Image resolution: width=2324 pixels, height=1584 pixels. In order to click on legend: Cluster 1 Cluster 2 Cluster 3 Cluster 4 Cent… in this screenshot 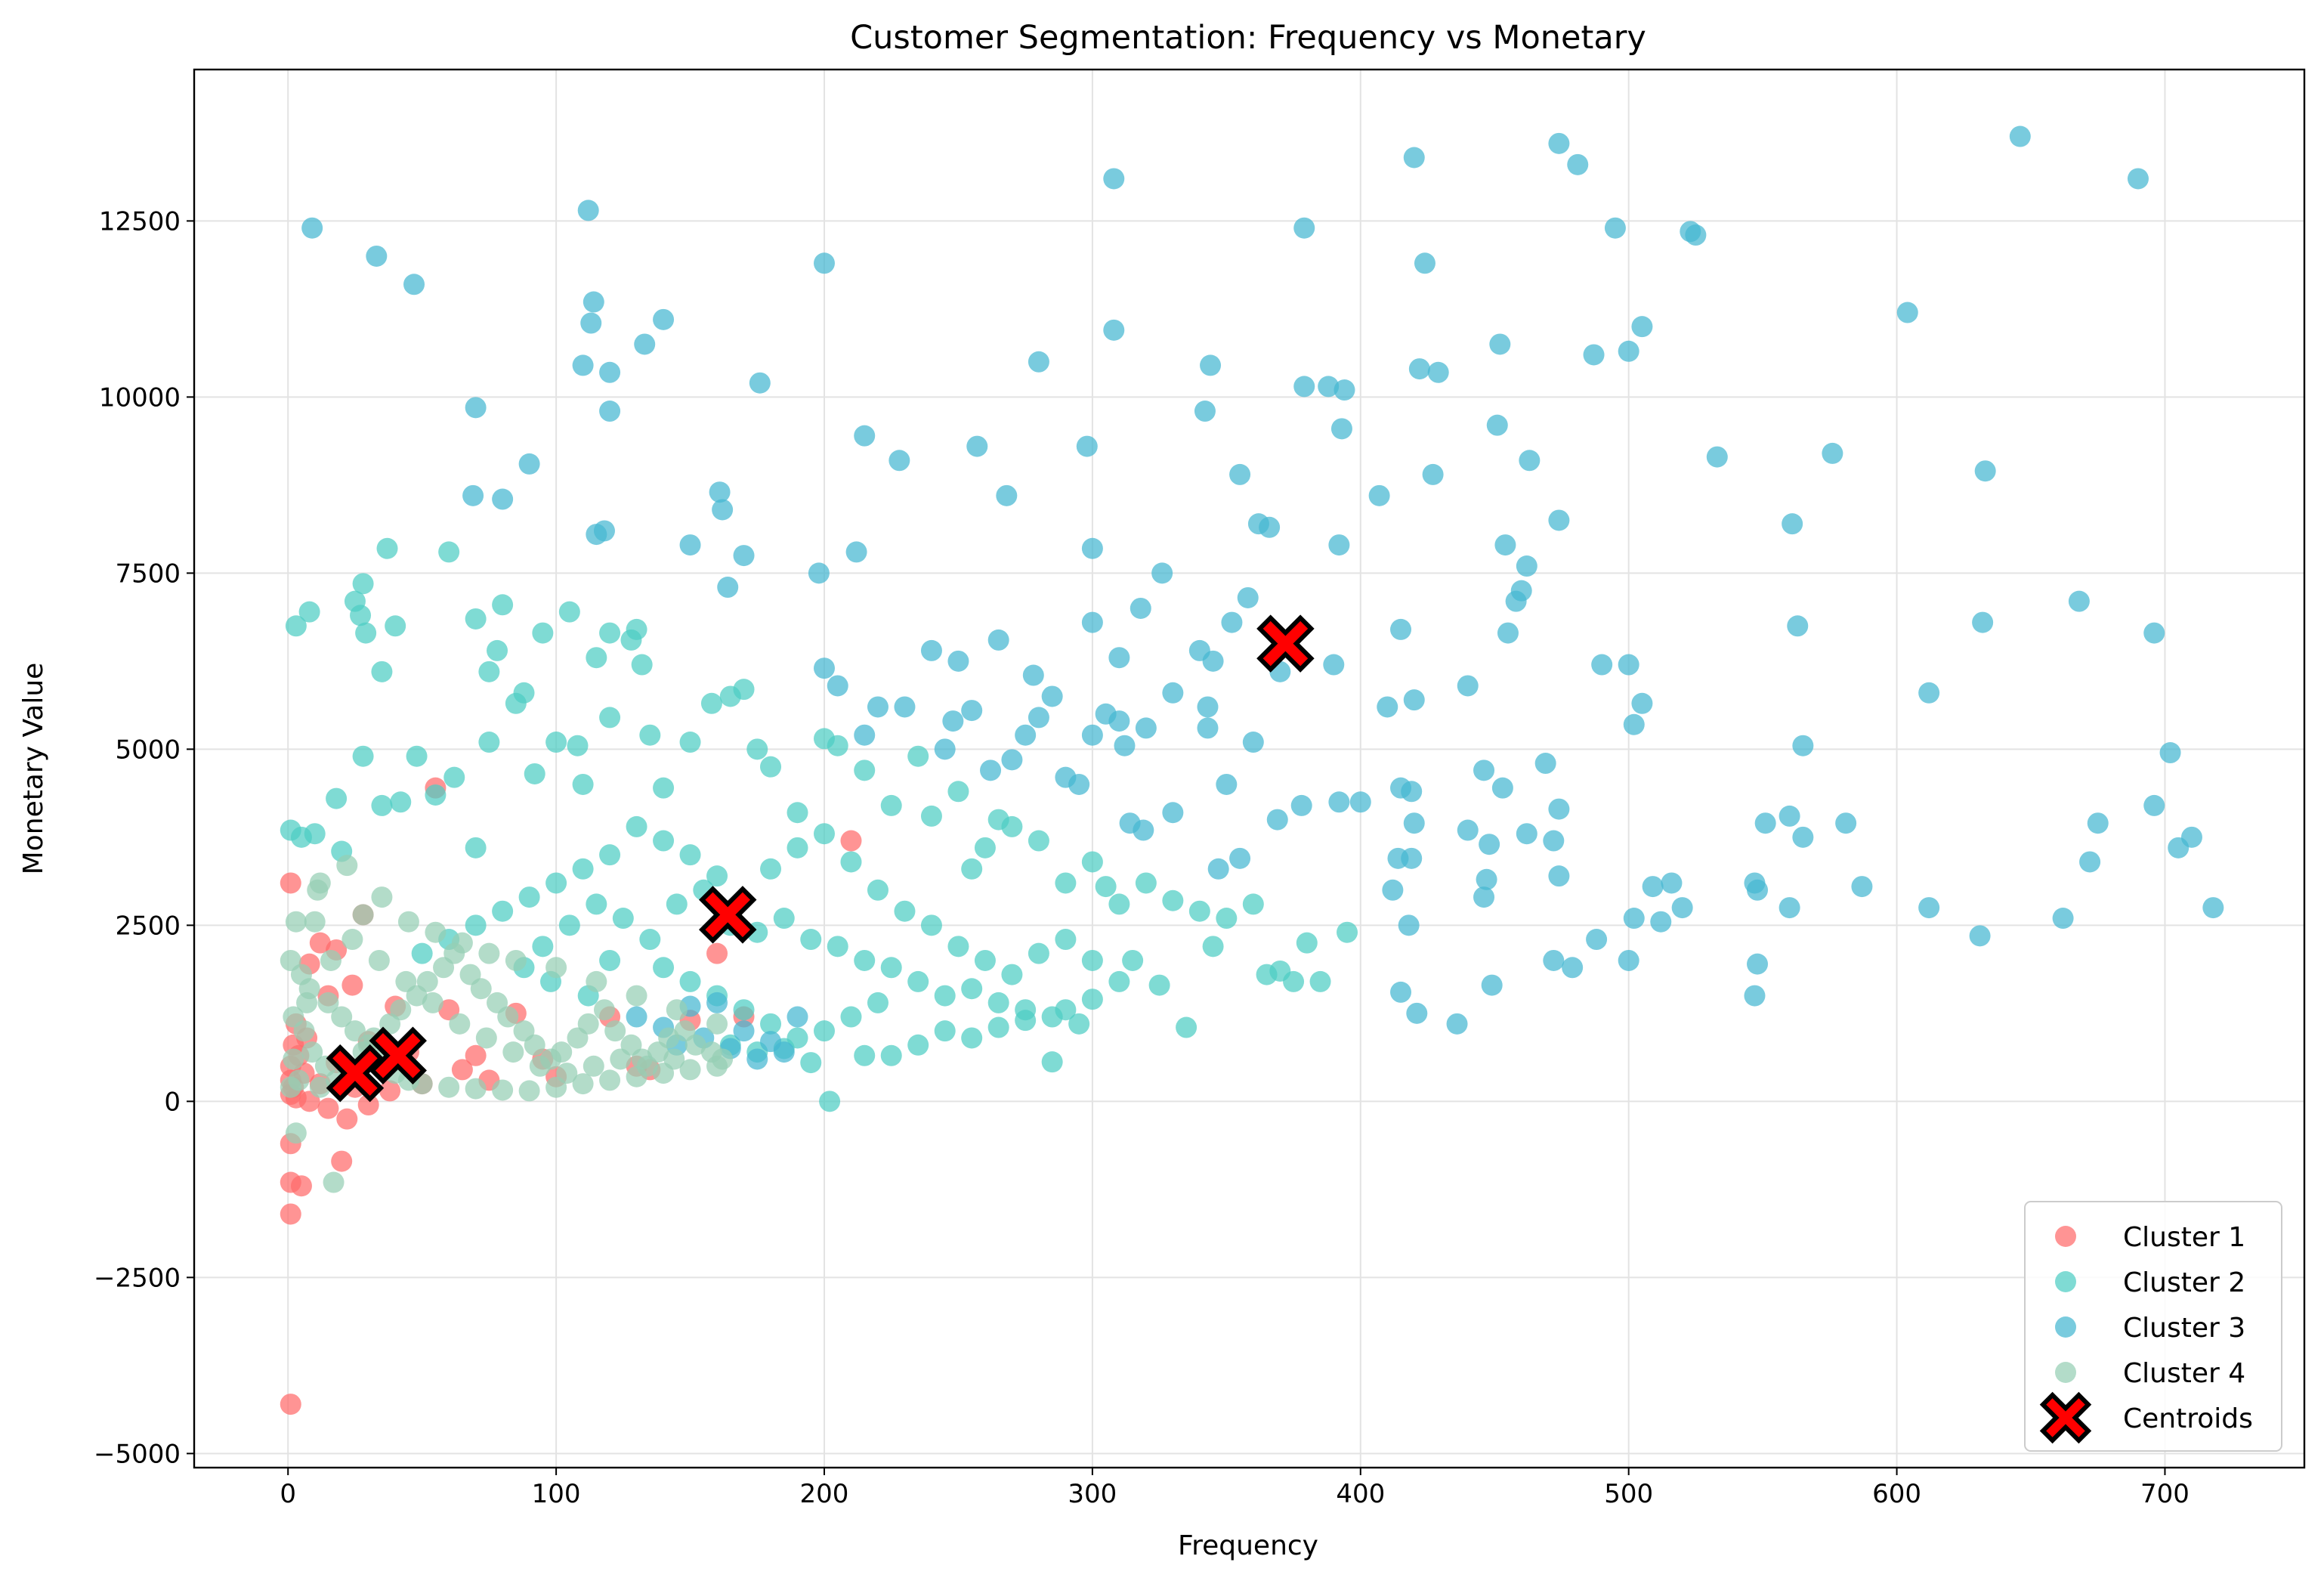, I will do `click(2153, 1327)`.